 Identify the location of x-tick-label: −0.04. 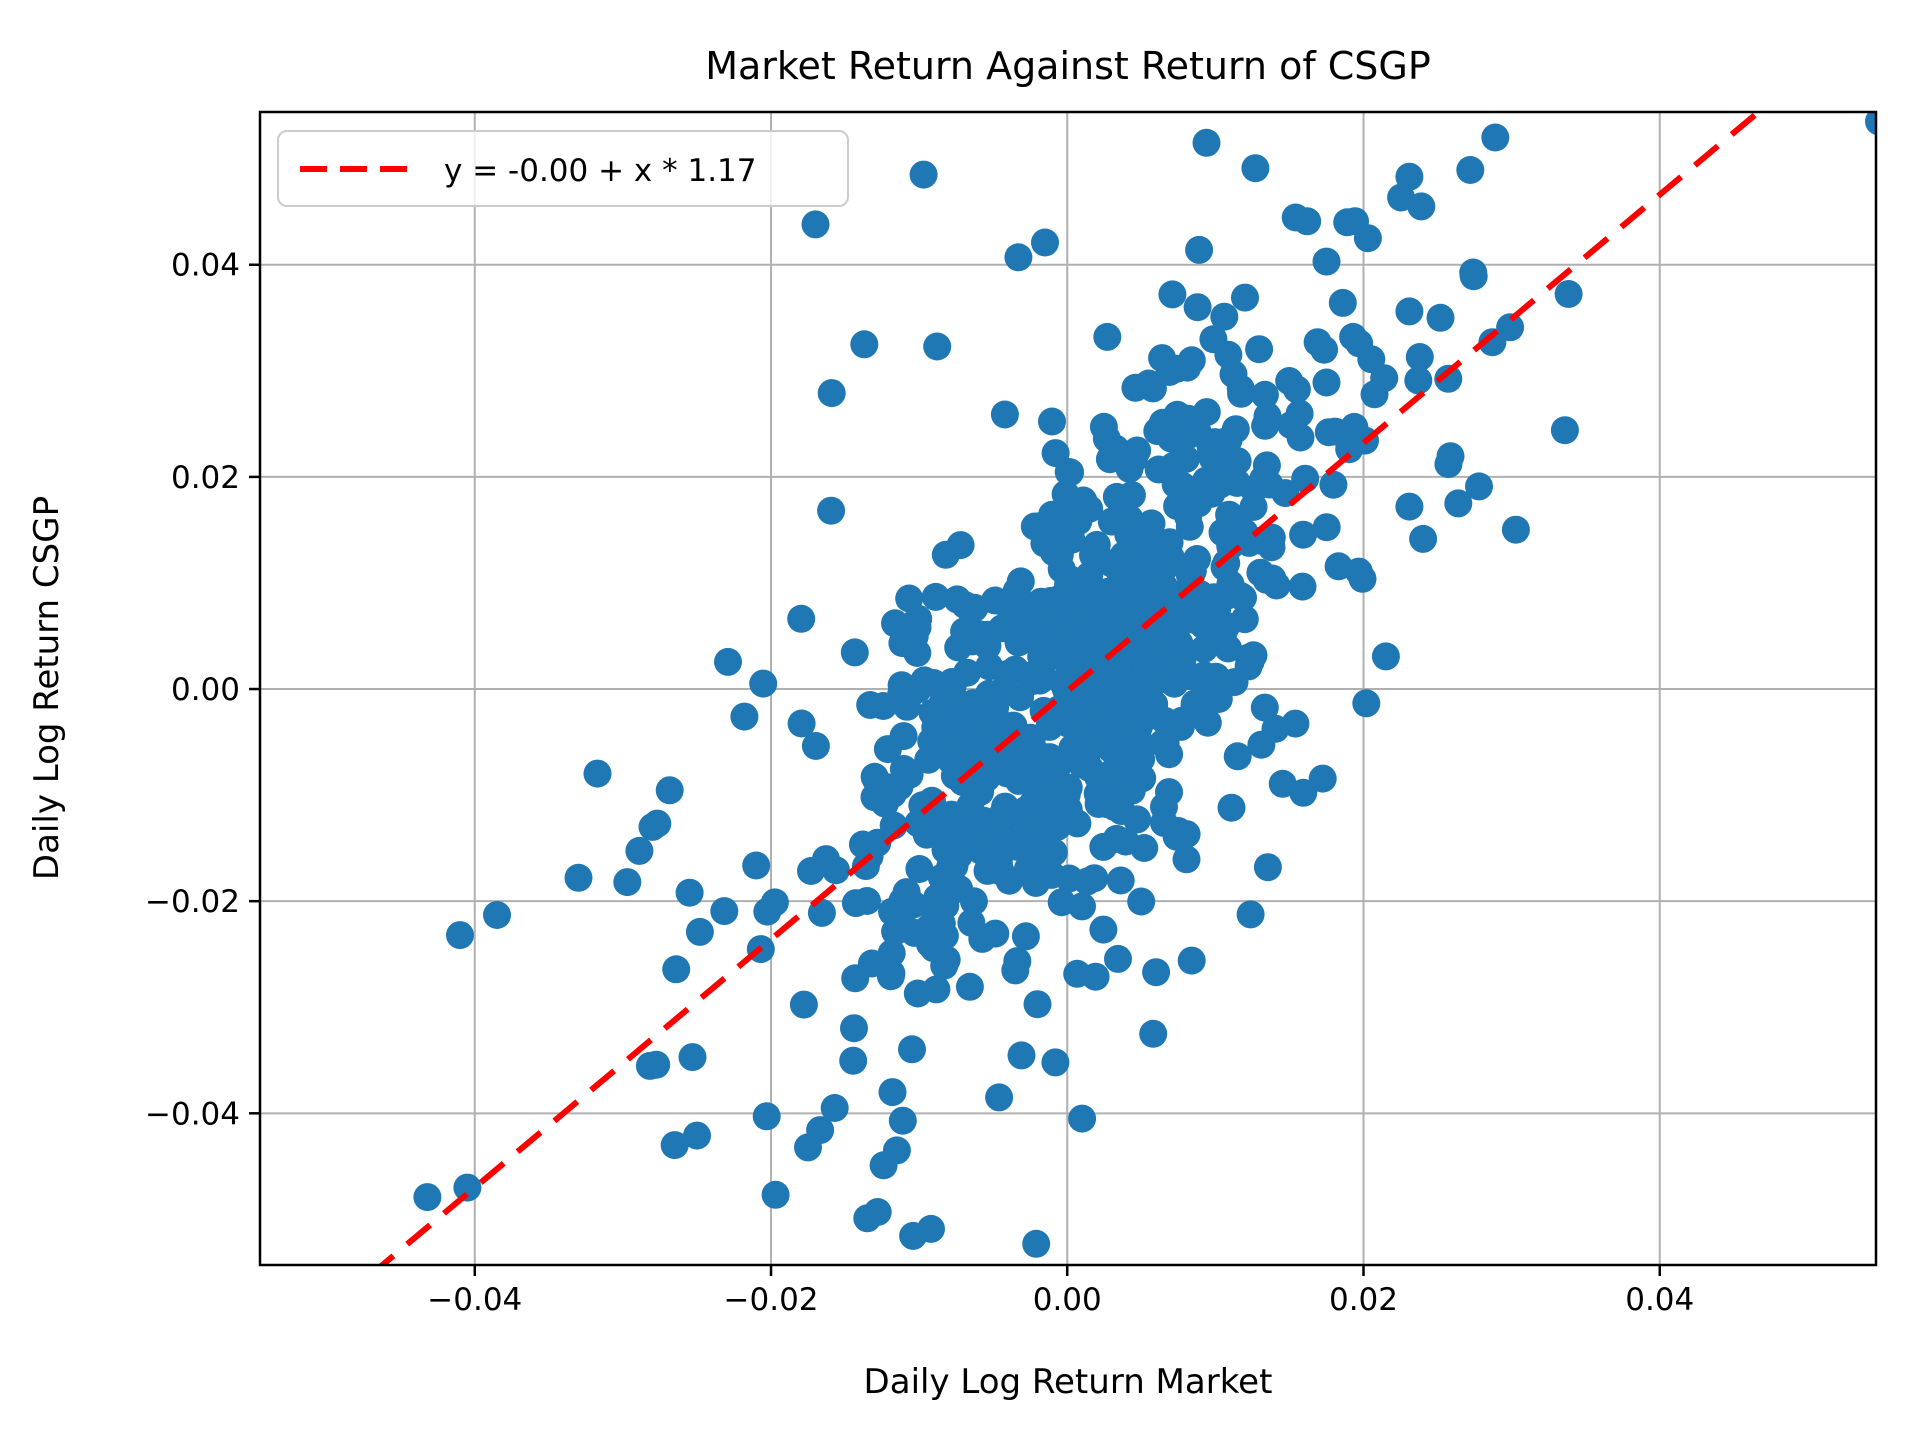
(474, 1300).